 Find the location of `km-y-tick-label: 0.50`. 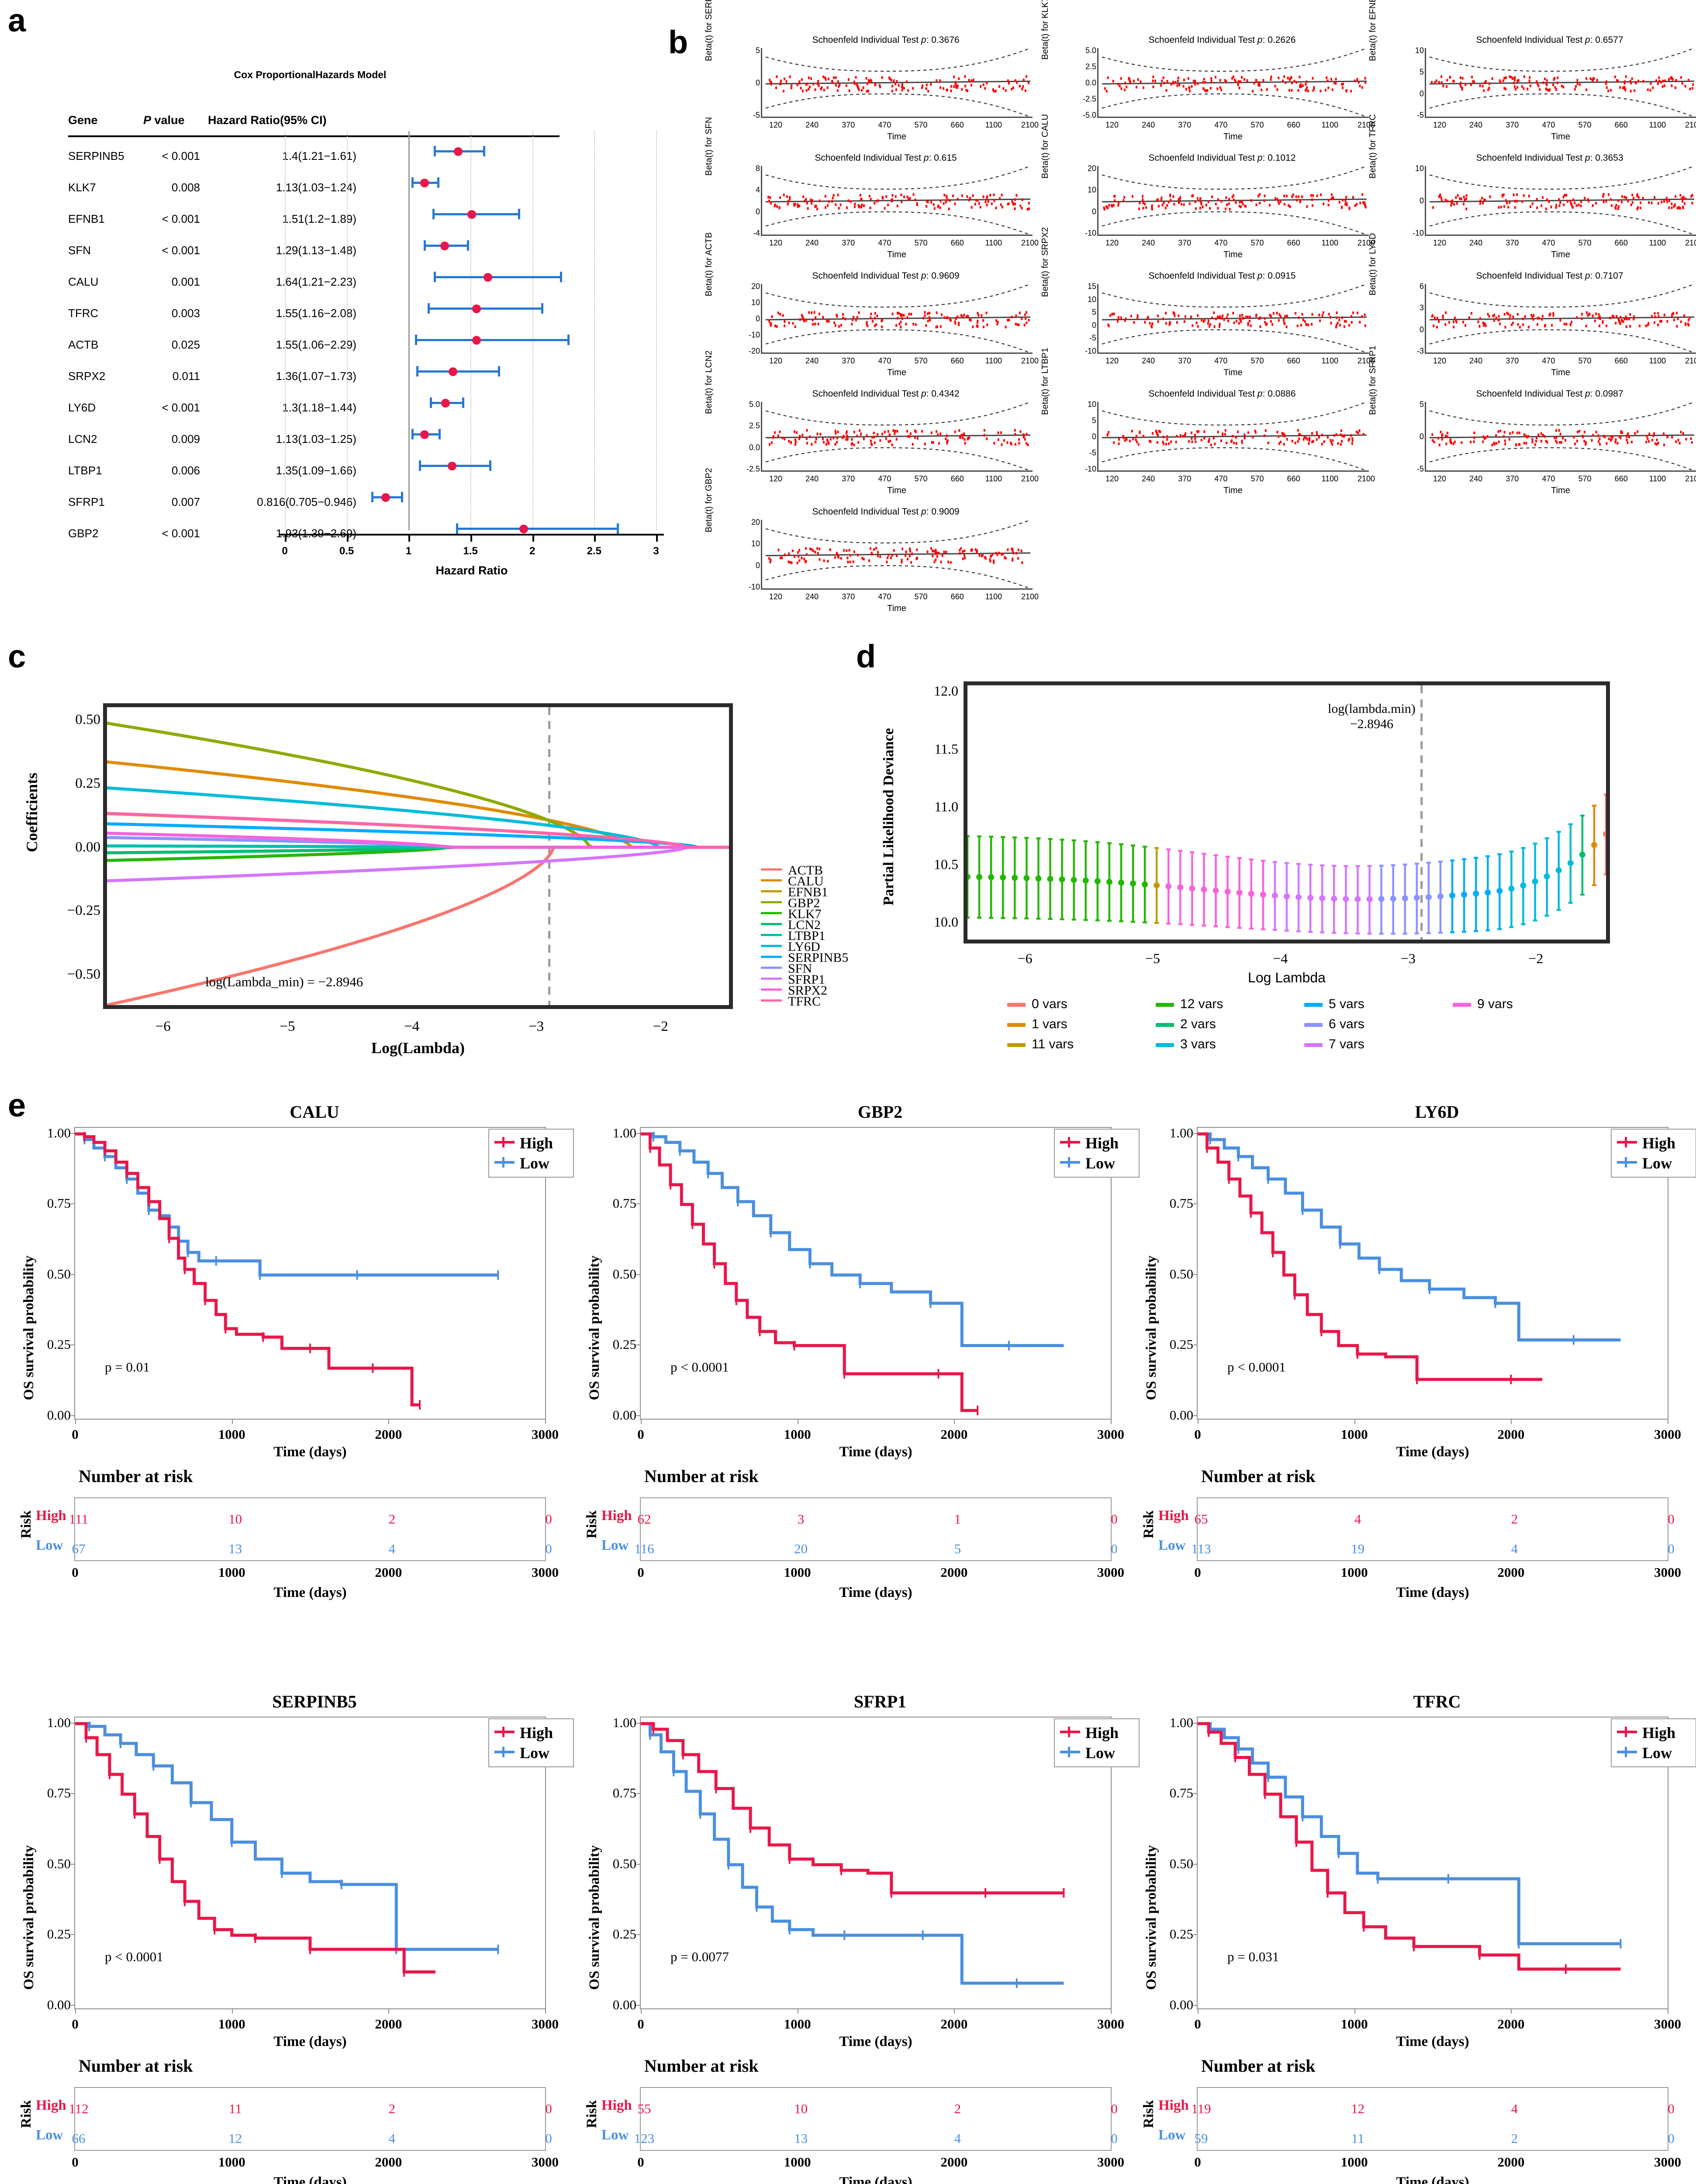

km-y-tick-label: 0.50 is located at coordinates (624, 1863).